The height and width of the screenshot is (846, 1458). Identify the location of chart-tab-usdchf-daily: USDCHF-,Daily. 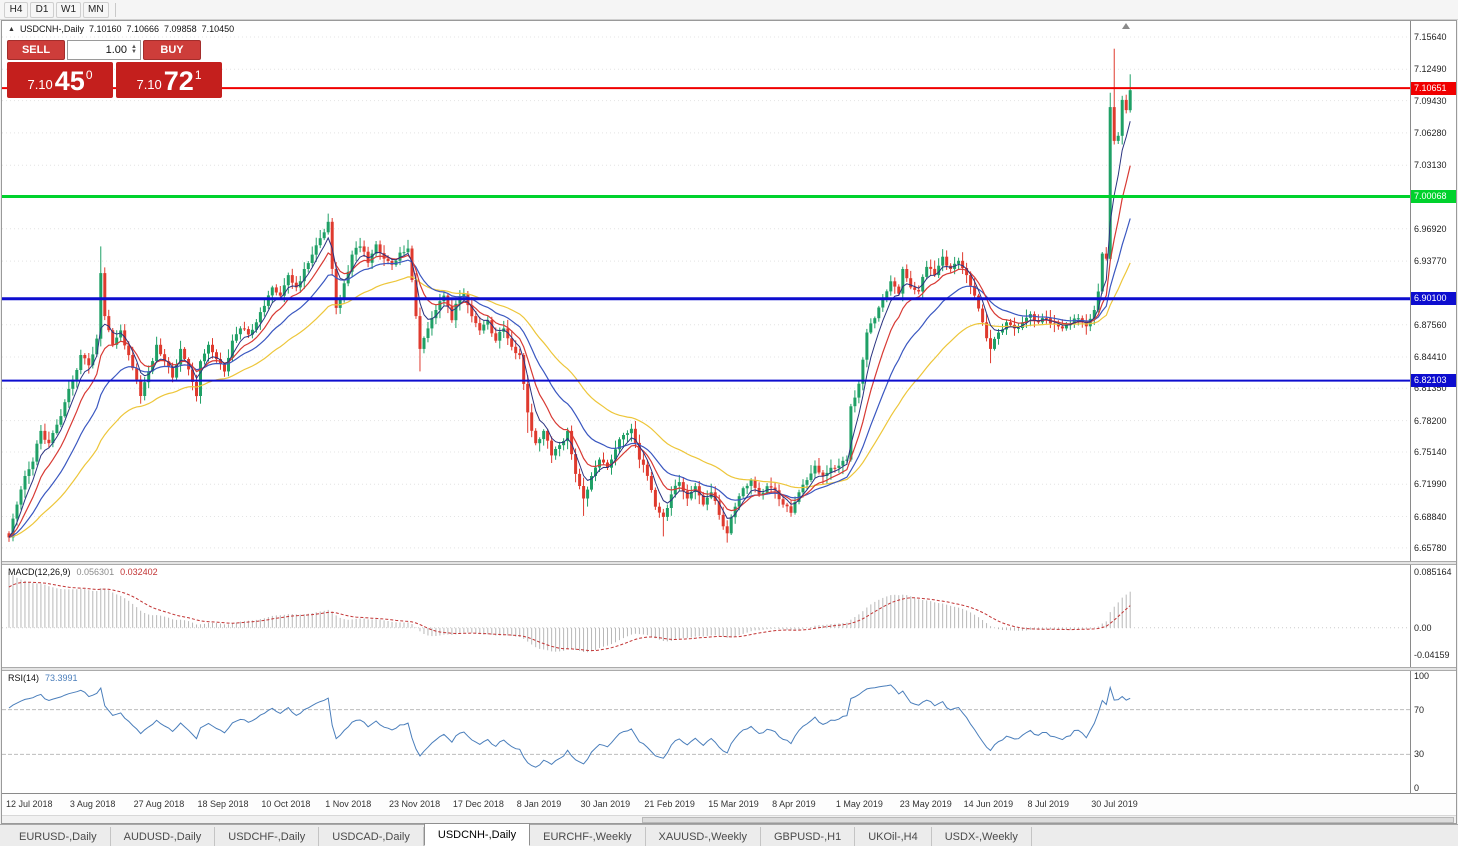
(267, 836).